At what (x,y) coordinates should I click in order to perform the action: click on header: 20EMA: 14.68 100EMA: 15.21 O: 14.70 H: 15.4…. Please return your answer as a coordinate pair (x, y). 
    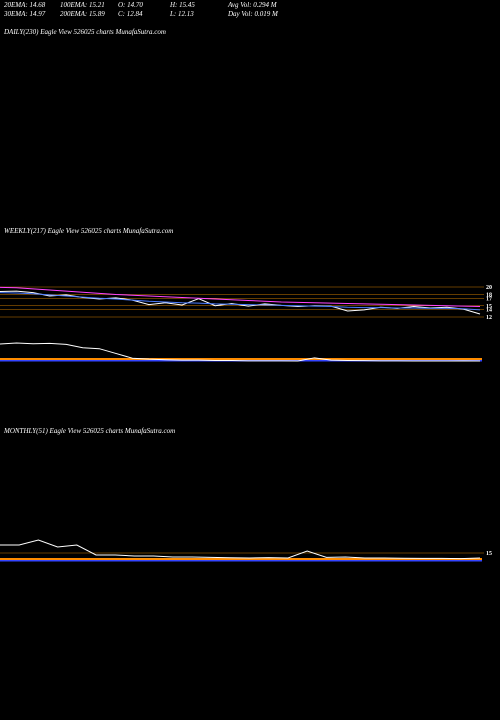
    Looking at the image, I should click on (141, 9).